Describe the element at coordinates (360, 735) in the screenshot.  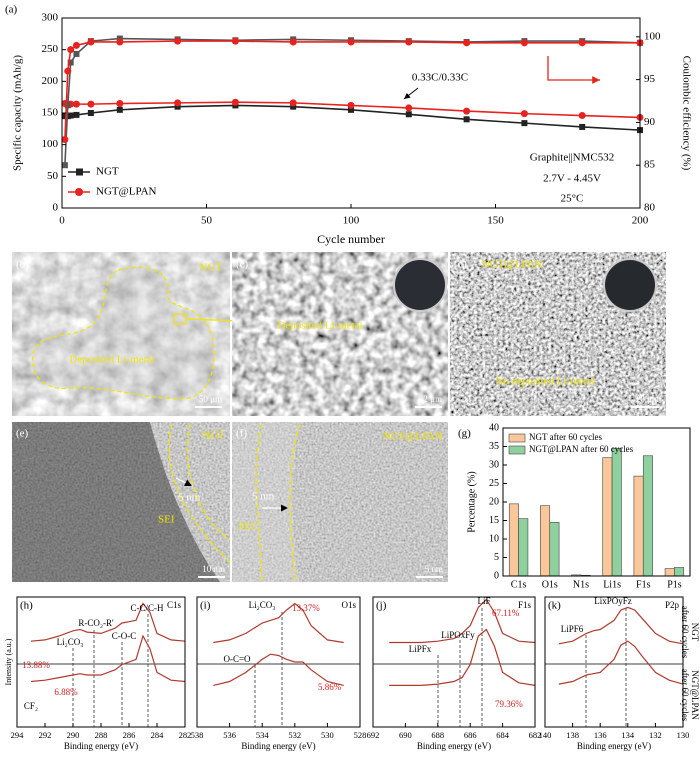
I see `x-tick-label: 528` at that location.